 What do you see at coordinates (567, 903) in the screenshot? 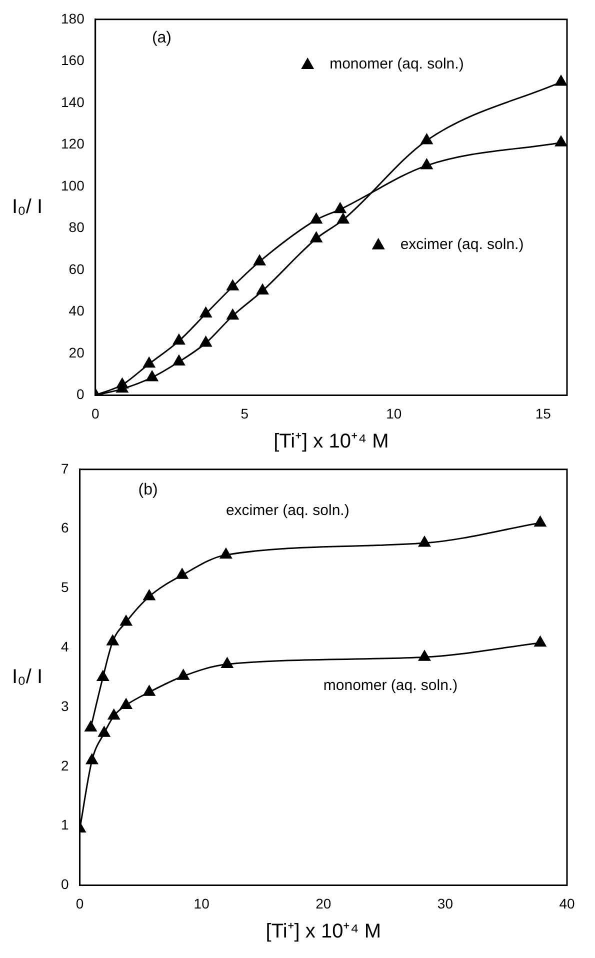
I see `x-tick-label: 40` at bounding box center [567, 903].